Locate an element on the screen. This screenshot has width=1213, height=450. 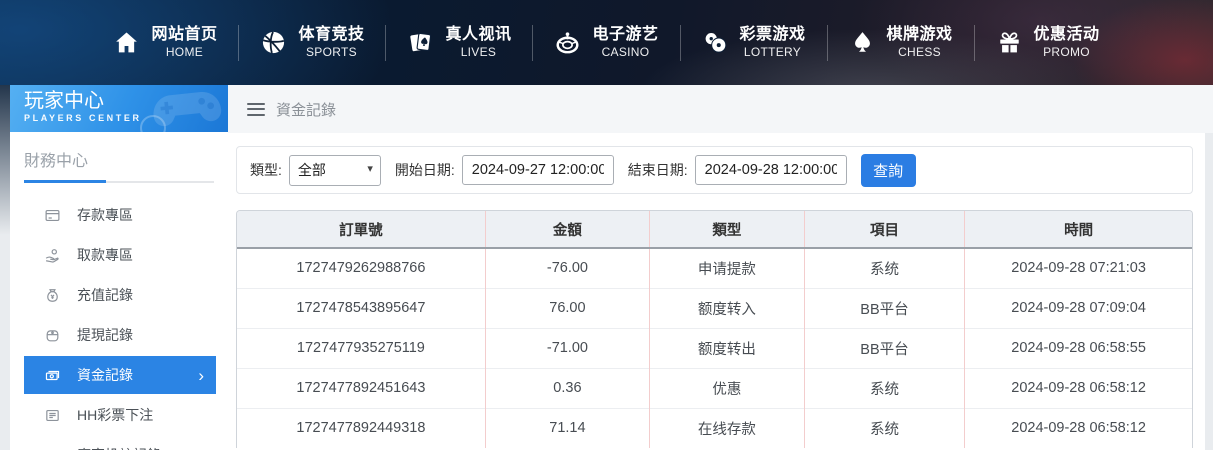
page-title: 資金記錄 is located at coordinates (306, 110).